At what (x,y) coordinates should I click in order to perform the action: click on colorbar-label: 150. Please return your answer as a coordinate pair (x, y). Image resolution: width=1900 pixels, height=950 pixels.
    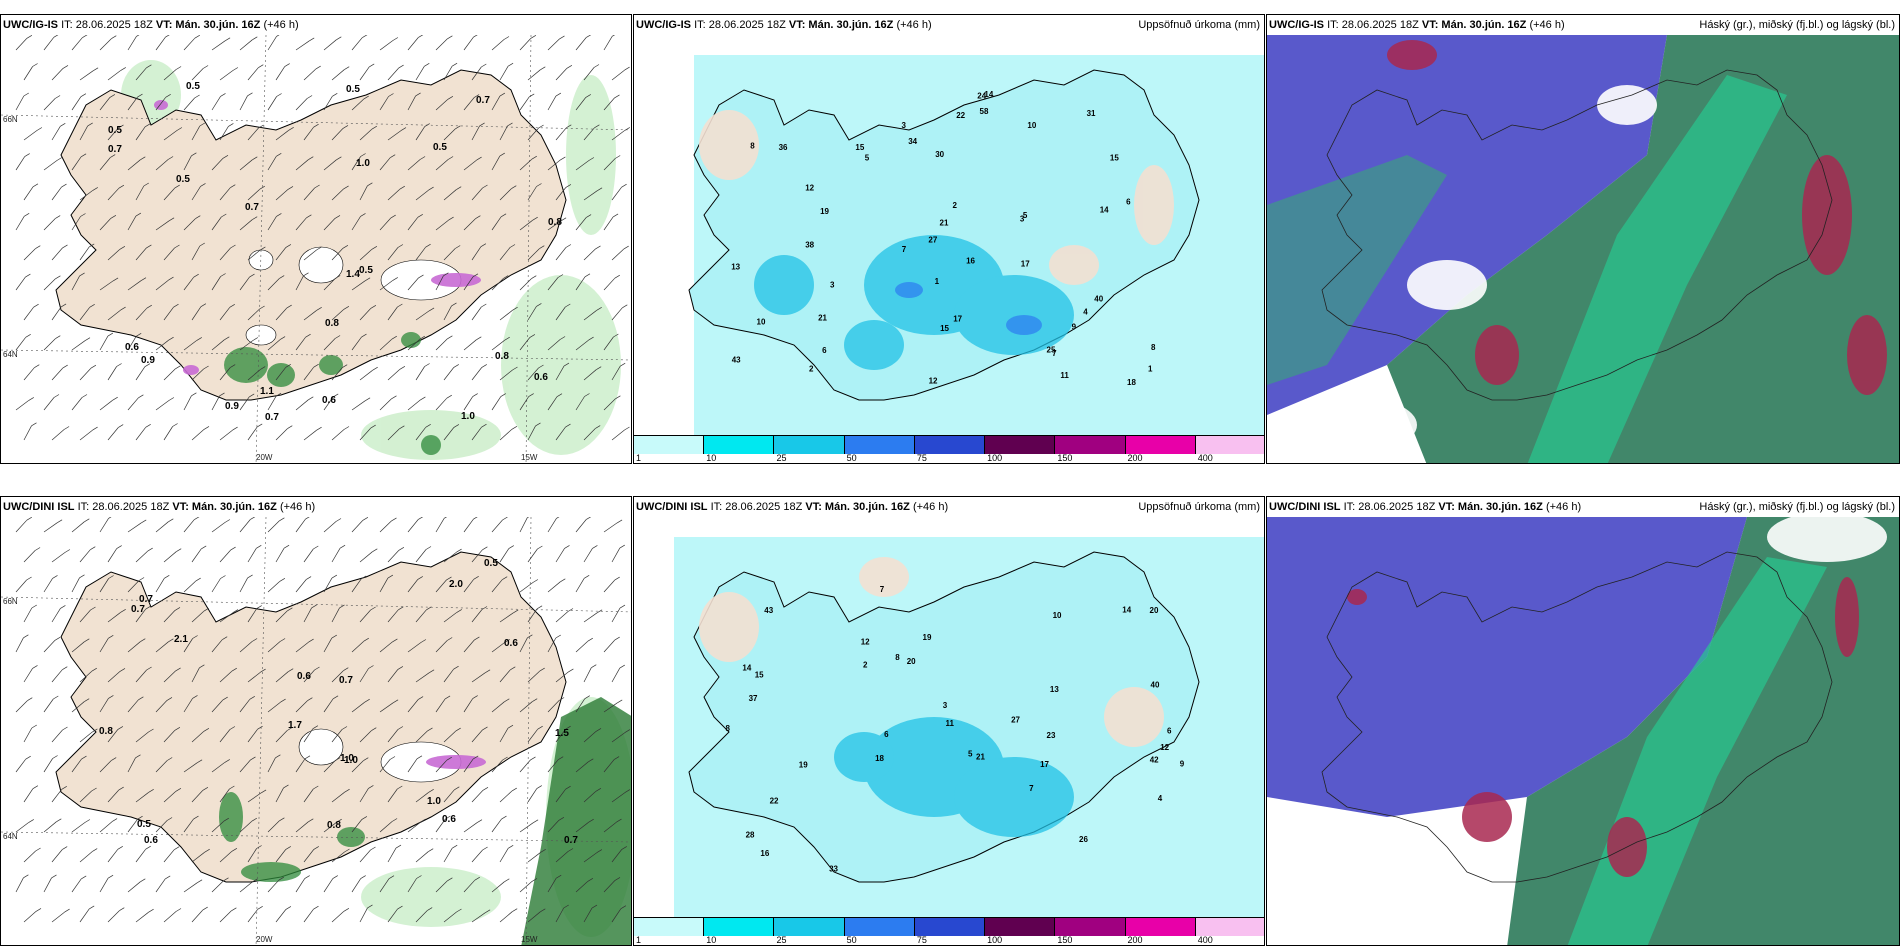
    Looking at the image, I should click on (1065, 458).